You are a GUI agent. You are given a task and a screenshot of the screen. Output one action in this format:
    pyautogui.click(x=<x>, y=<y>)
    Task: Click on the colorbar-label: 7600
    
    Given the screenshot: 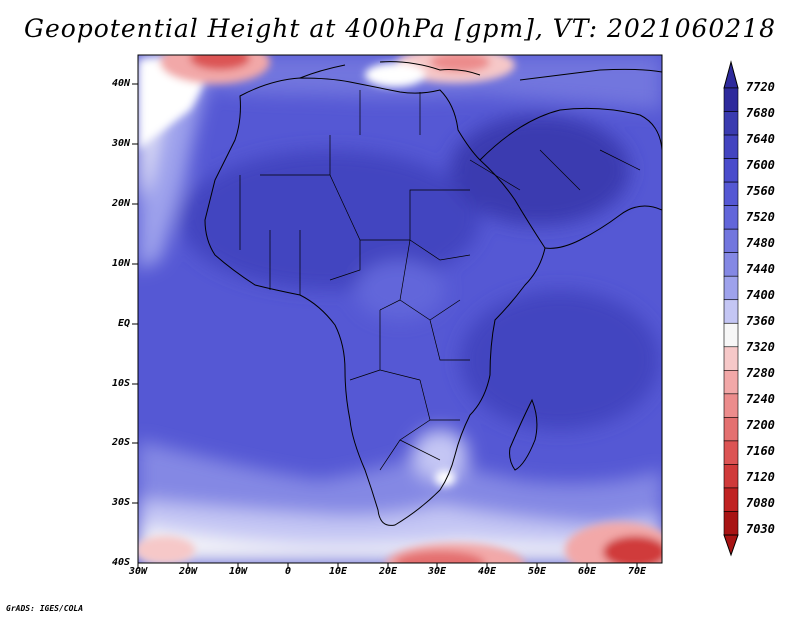 What is the action you would take?
    pyautogui.click(x=760, y=165)
    